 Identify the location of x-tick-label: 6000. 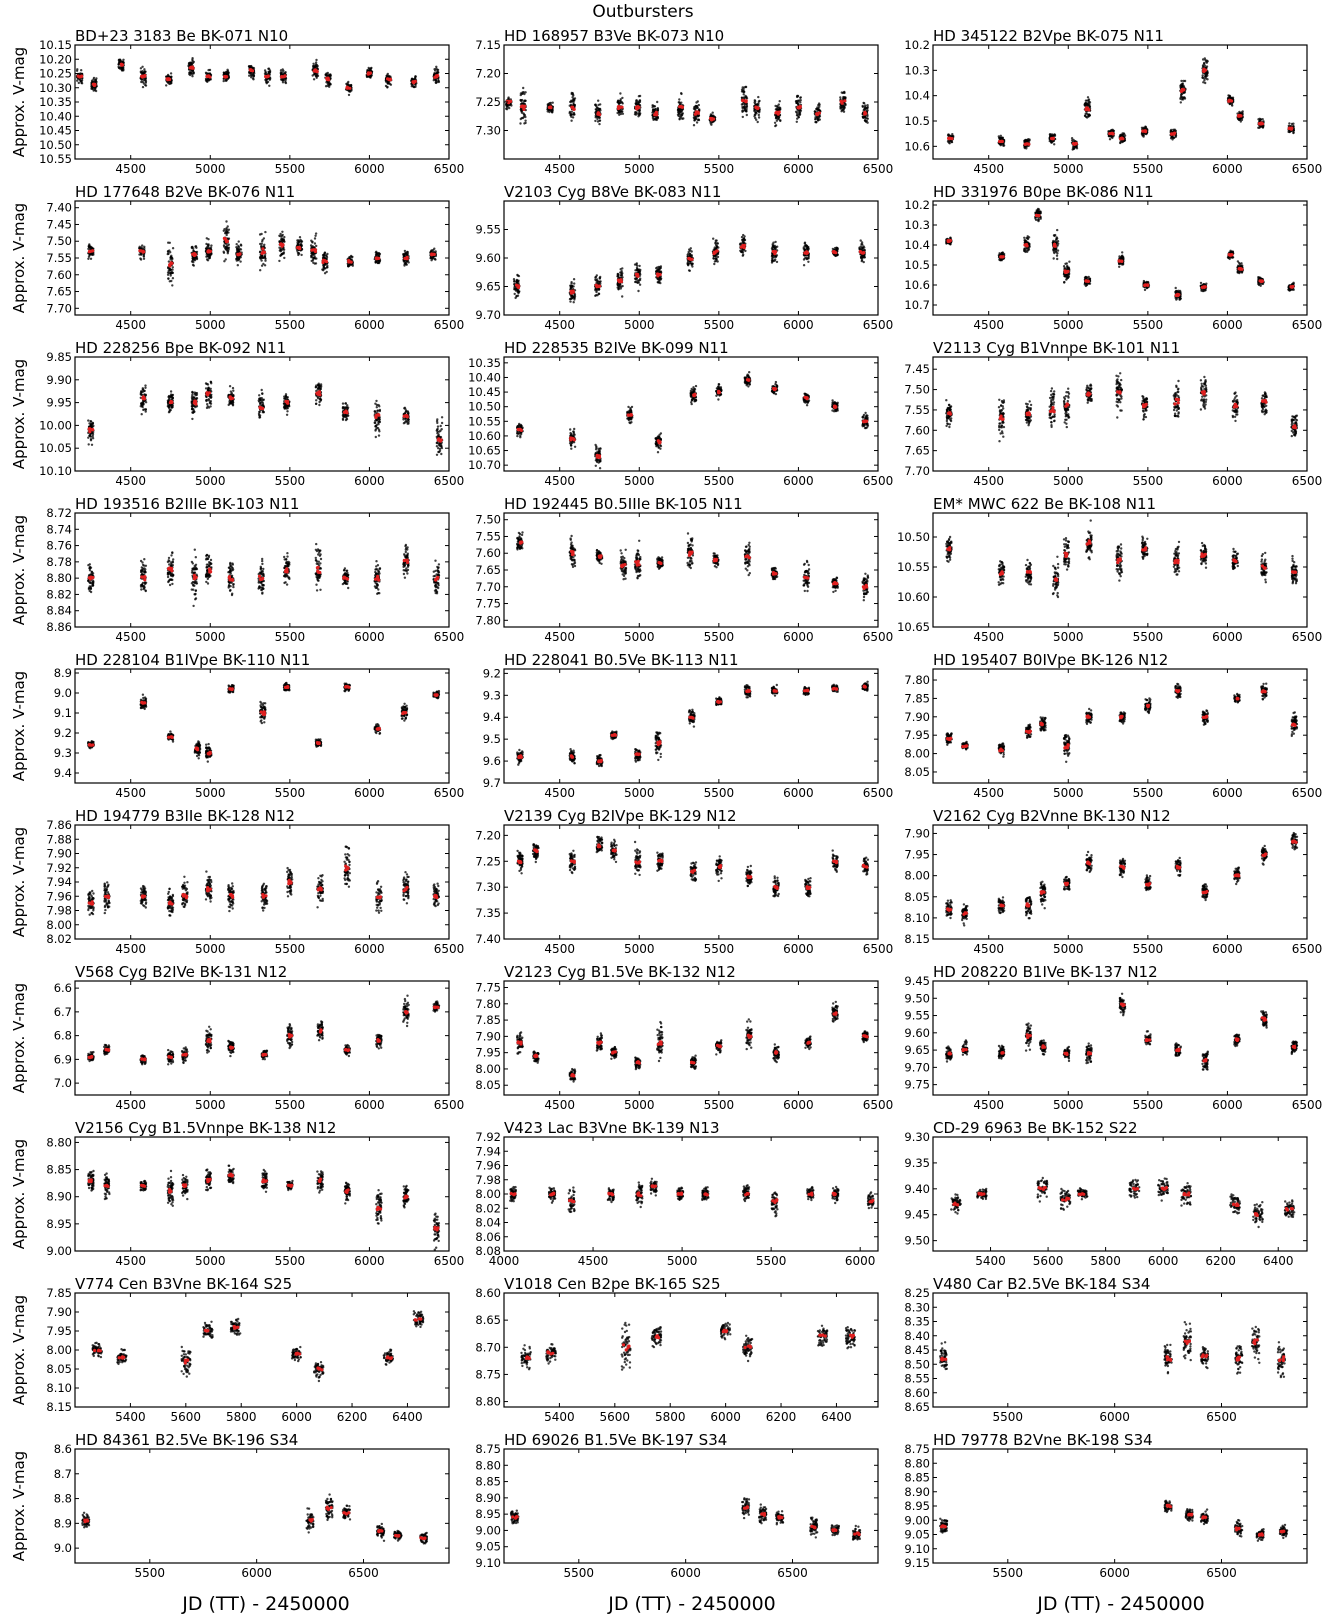
(1227, 169).